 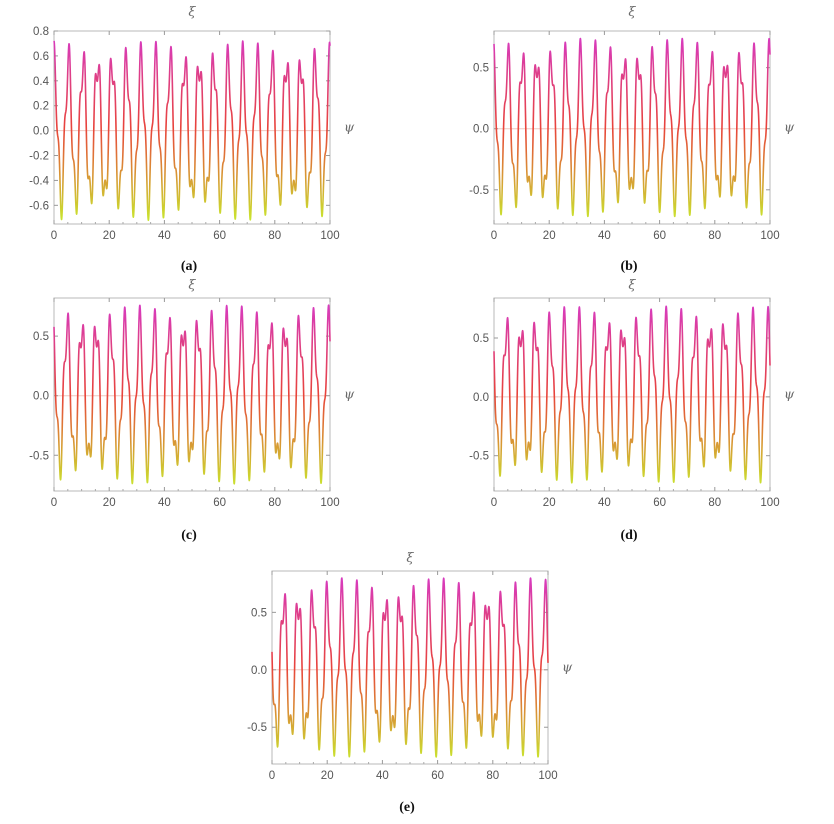 What do you see at coordinates (714, 503) in the screenshot?
I see `chart-d-xtick-label-4: 80` at bounding box center [714, 503].